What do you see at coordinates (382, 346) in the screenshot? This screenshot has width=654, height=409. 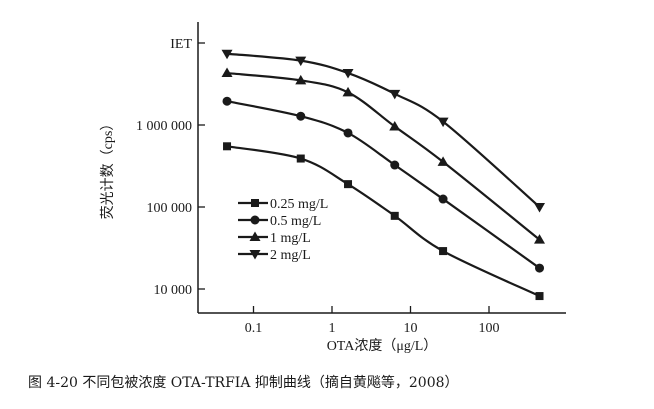 I see `x-axis-label: OTA浓度（μg/L）` at bounding box center [382, 346].